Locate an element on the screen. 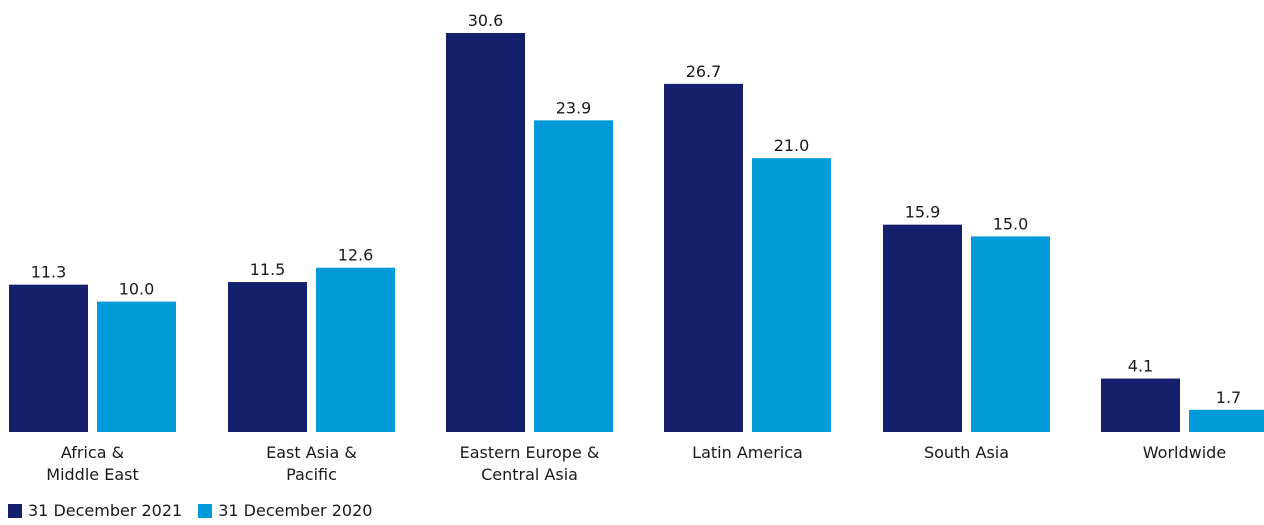  value-label-2020-3: 21.0 is located at coordinates (792, 145).